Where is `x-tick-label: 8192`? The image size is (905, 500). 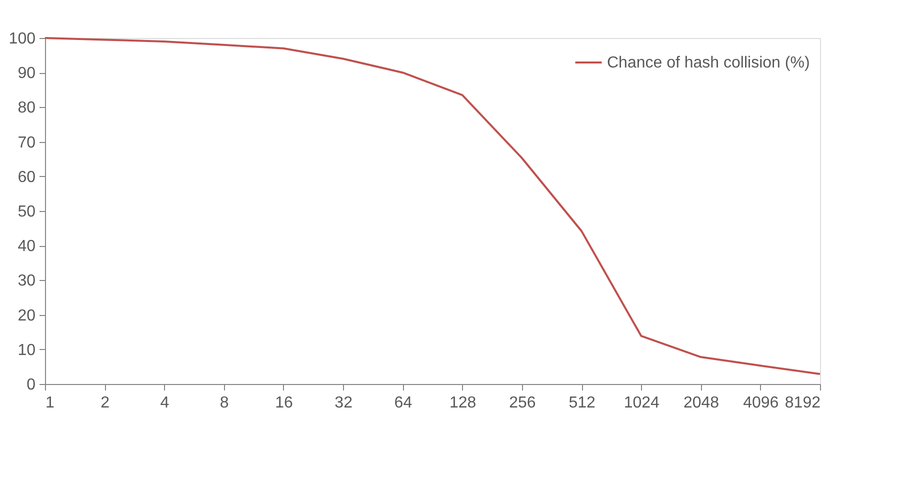
x-tick-label: 8192 is located at coordinates (802, 403).